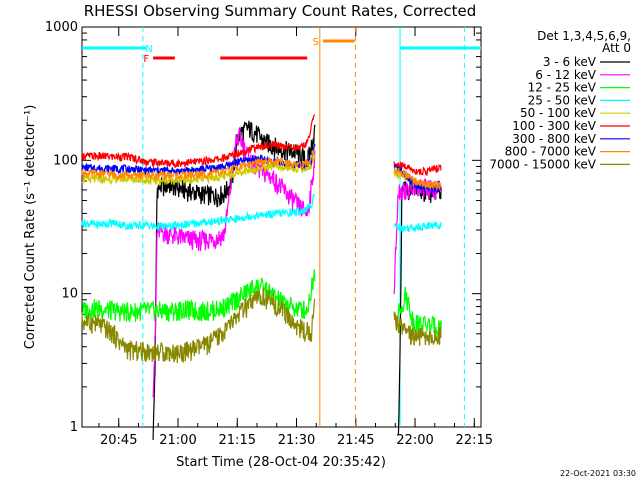 This screenshot has height=480, width=640. I want to click on legend-label: 12 - 25 keV, so click(562, 88).